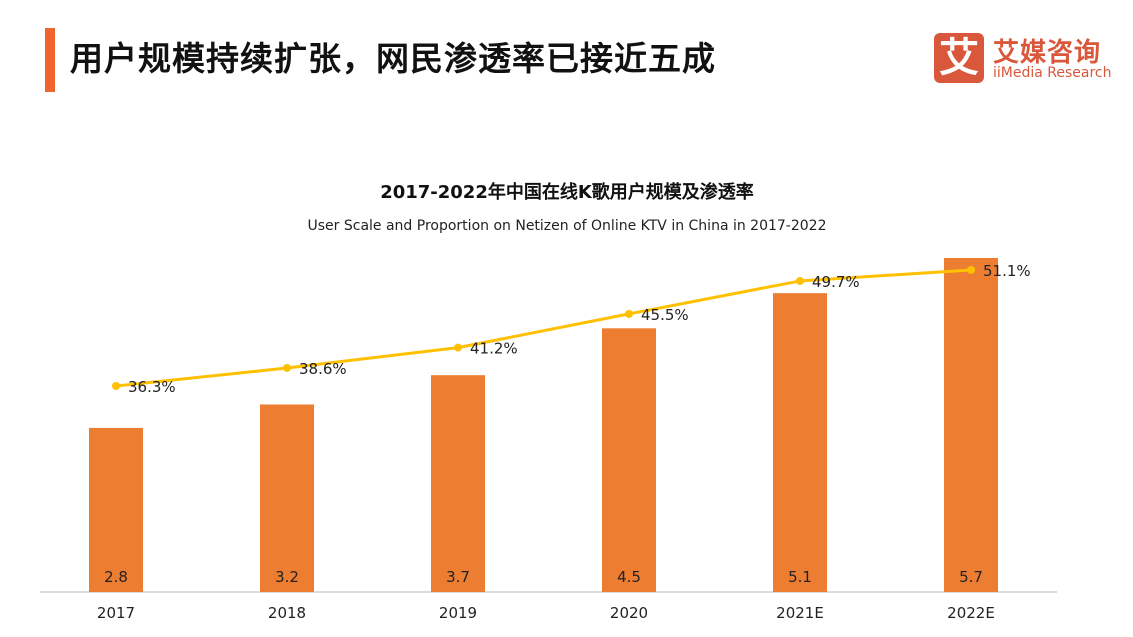  Describe the element at coordinates (665, 315) in the screenshot. I see `line-value-label: 45.5%` at that location.